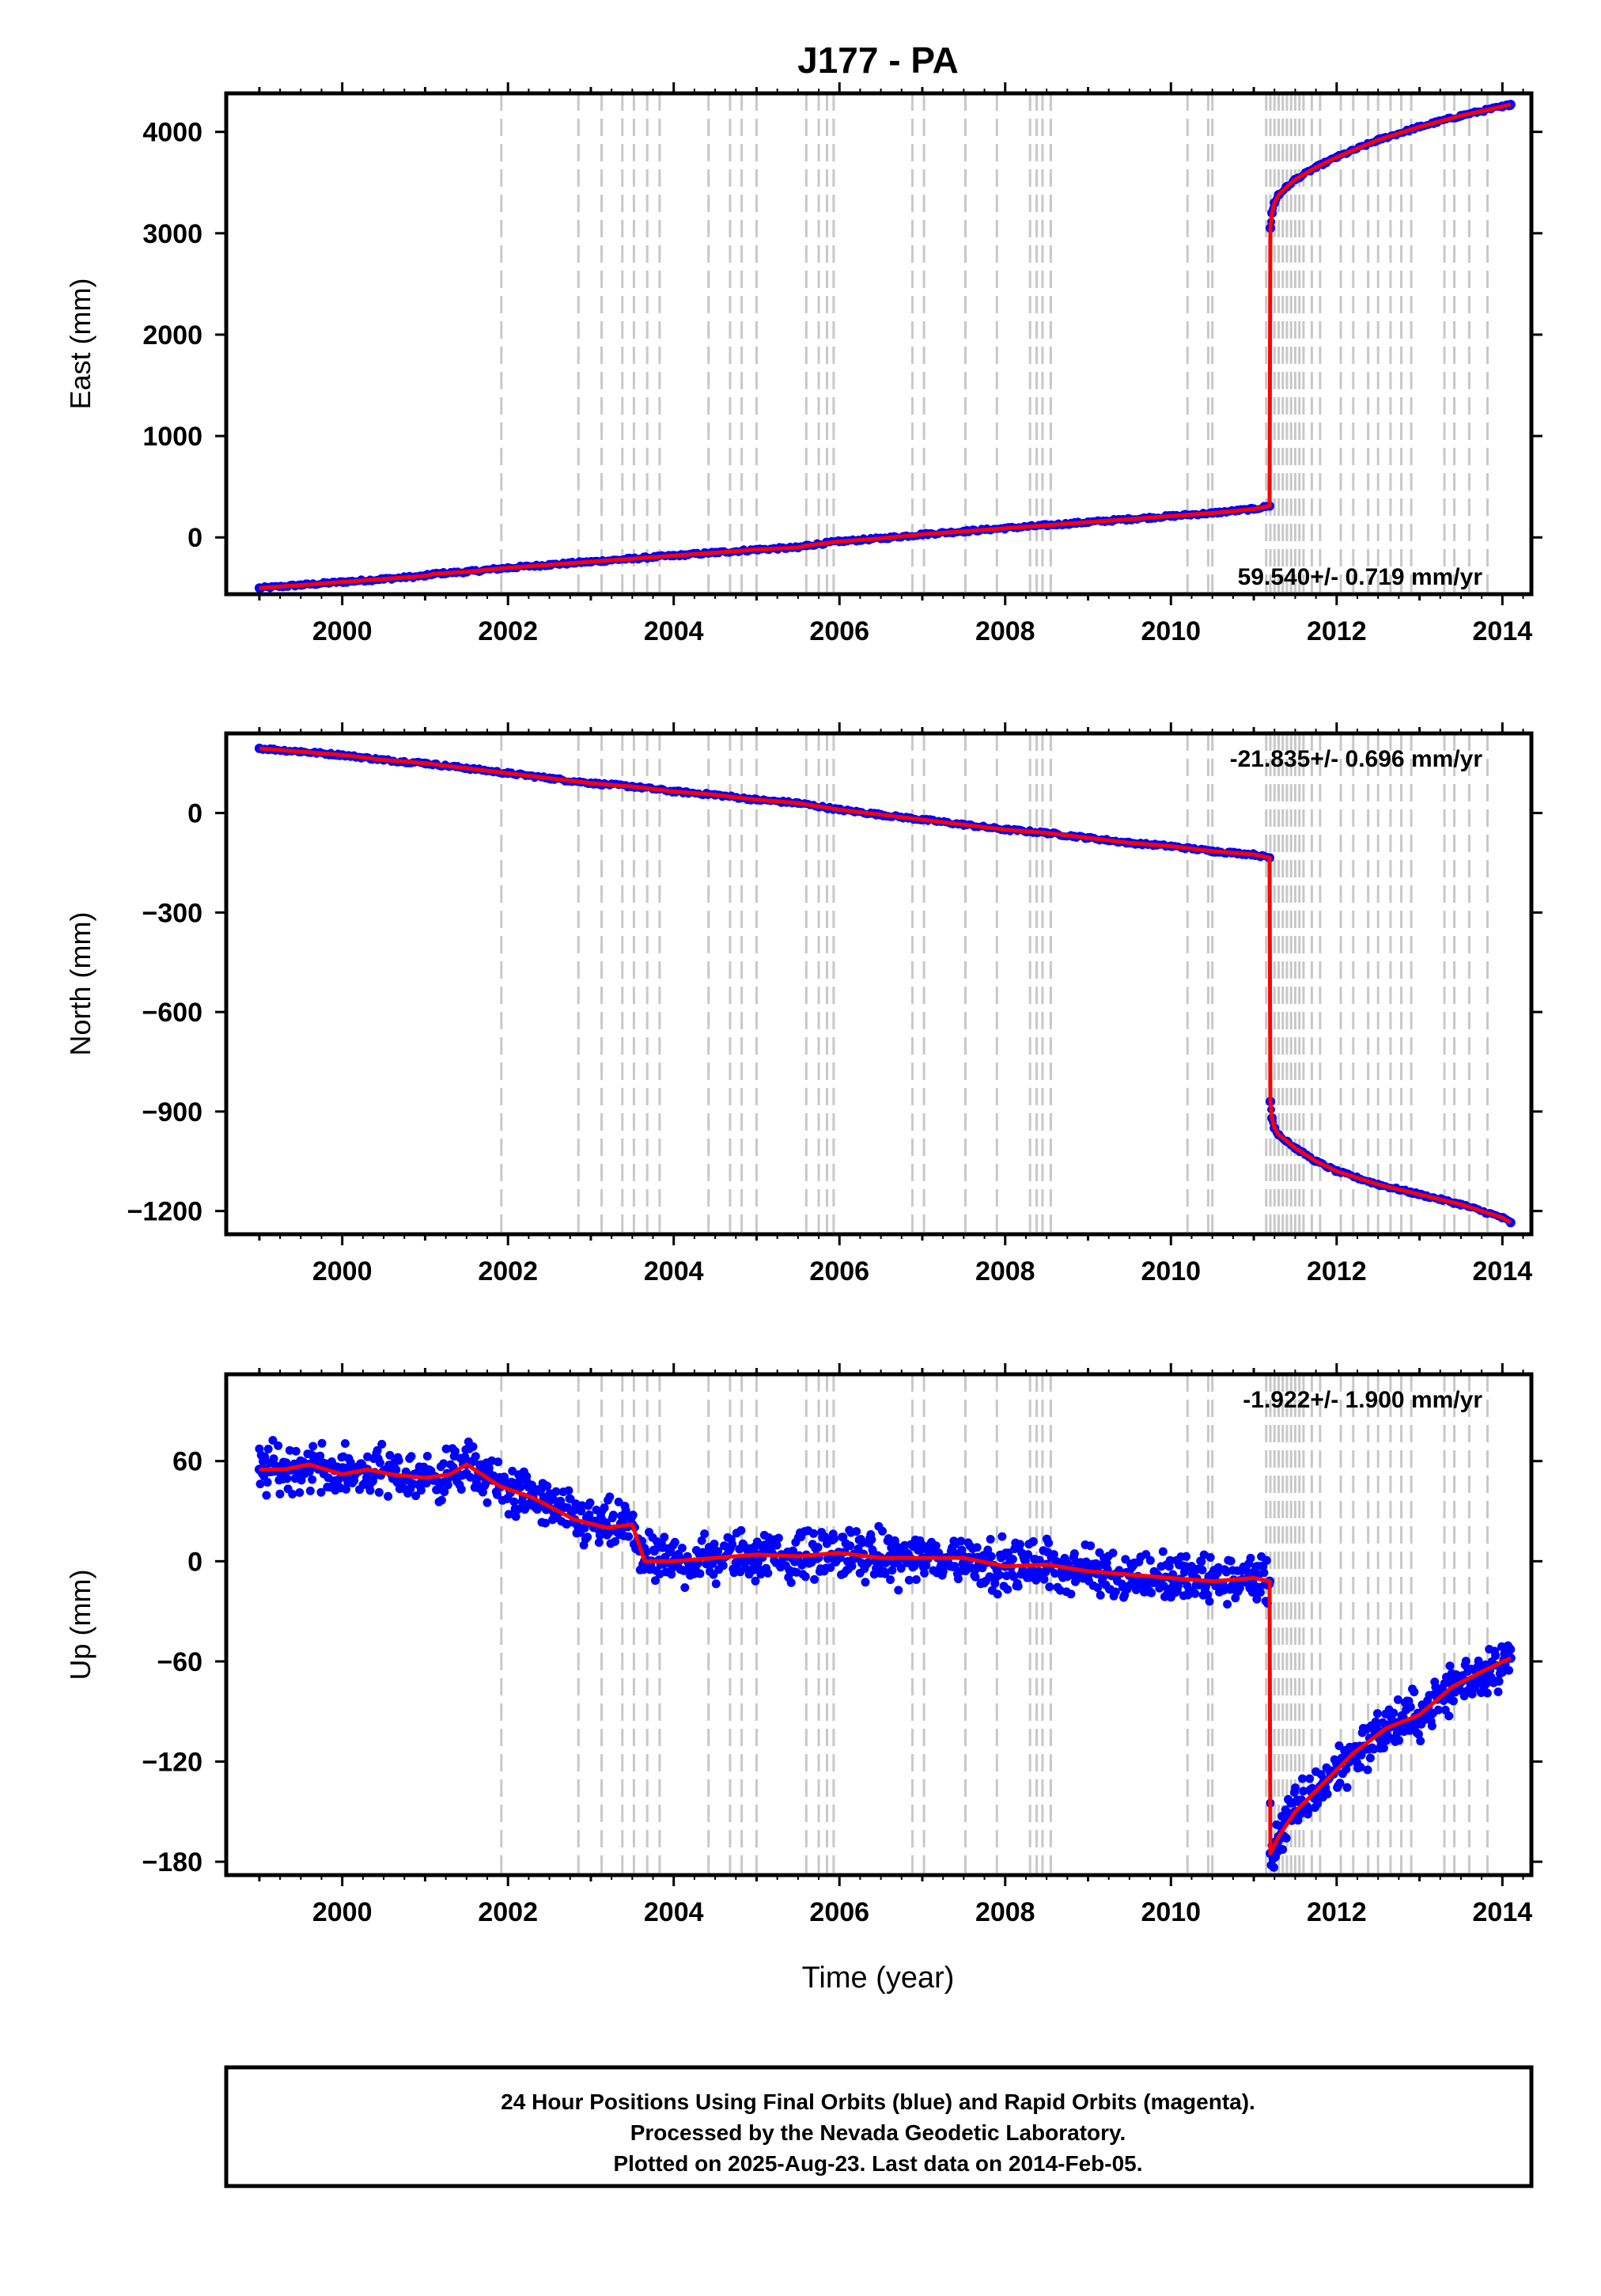 This screenshot has height=2296, width=1601. Describe the element at coordinates (1503, 1271) in the screenshot. I see `north-x-tick-label: 2014` at that location.